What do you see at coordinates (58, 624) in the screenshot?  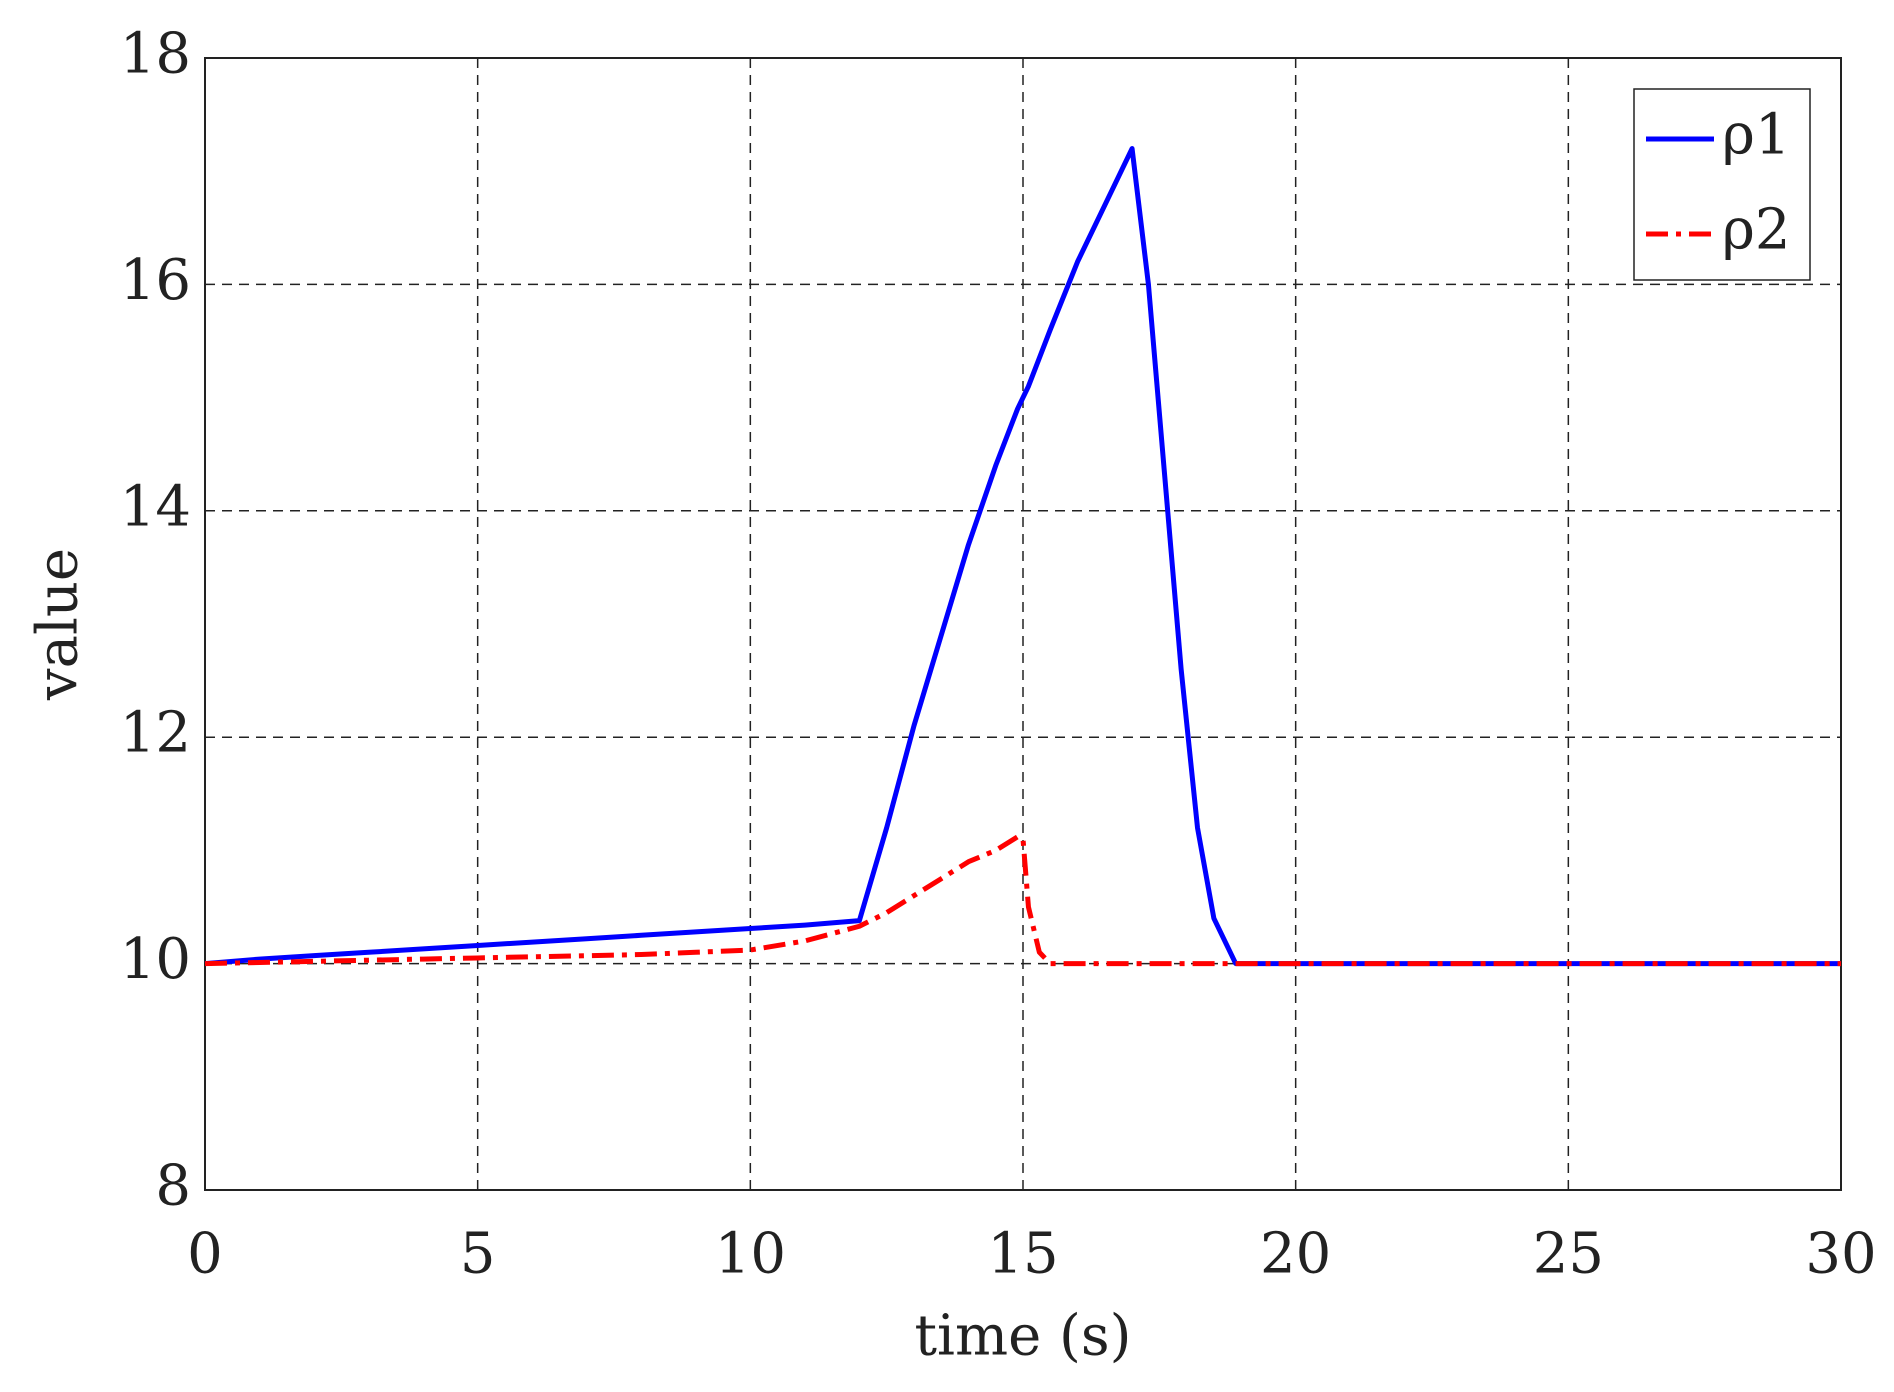 I see `y-axis-label: value` at bounding box center [58, 624].